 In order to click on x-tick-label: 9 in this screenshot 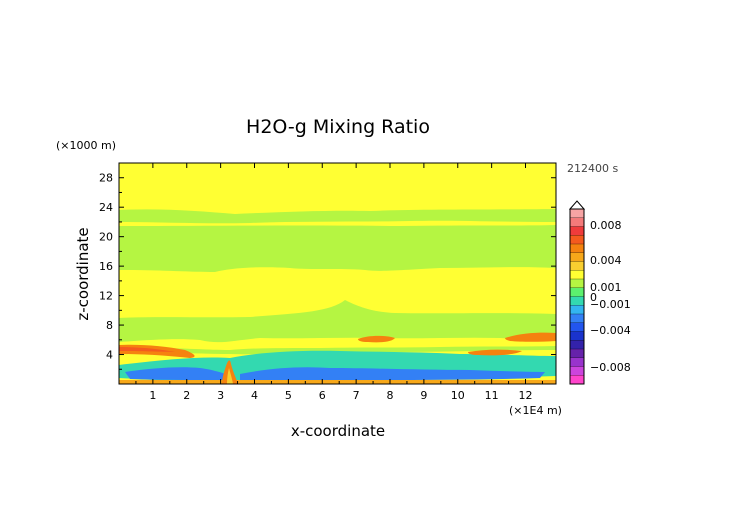, I will do `click(423, 395)`.